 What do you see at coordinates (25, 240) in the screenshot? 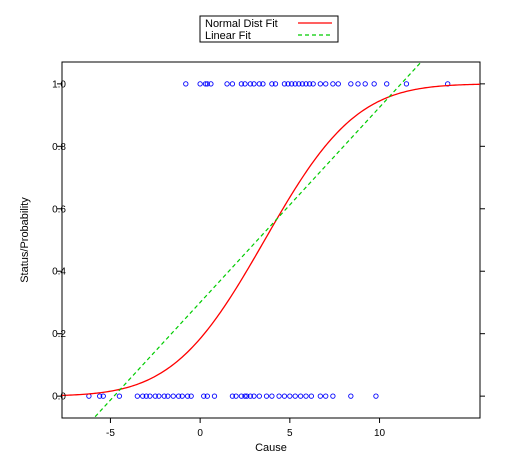
I see `y-axis-title: Status/Probability` at bounding box center [25, 240].